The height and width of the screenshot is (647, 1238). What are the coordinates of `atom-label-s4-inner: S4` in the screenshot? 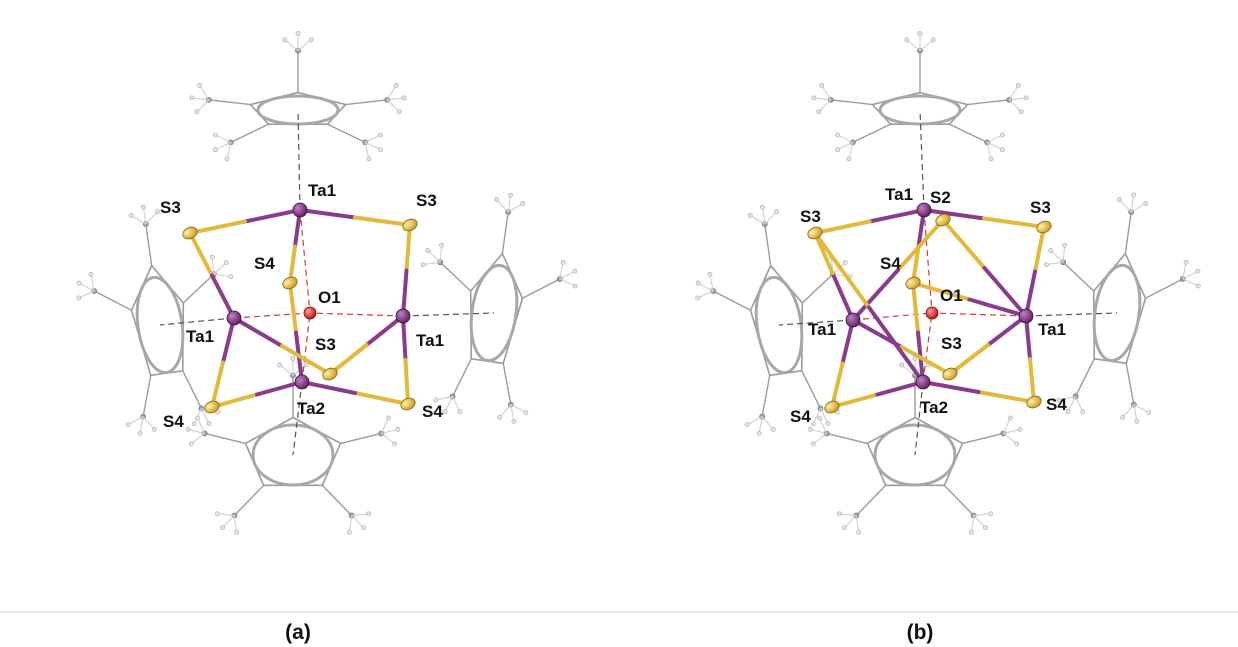 It's located at (890, 263).